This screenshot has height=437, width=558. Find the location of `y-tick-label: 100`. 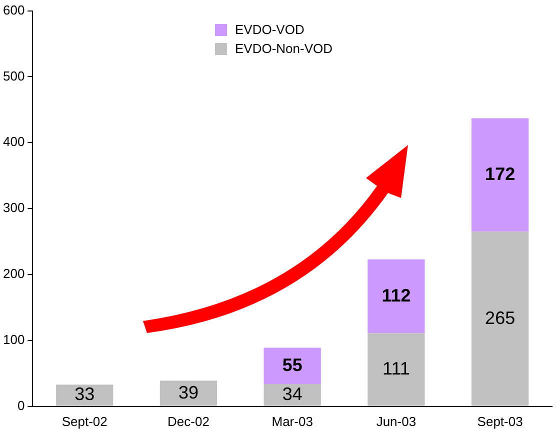

y-tick-label: 100 is located at coordinates (13, 340).